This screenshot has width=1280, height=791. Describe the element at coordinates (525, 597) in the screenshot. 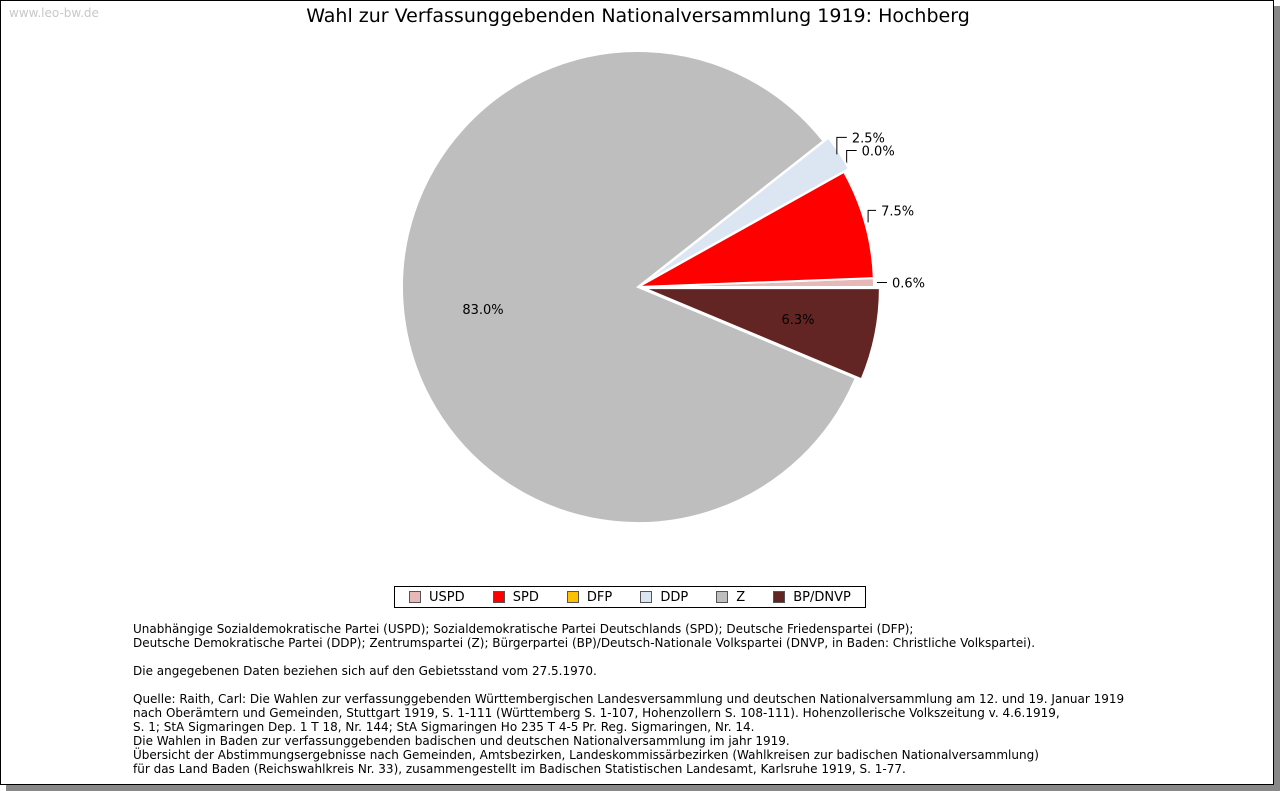

I see `legend-label: SPD` at that location.